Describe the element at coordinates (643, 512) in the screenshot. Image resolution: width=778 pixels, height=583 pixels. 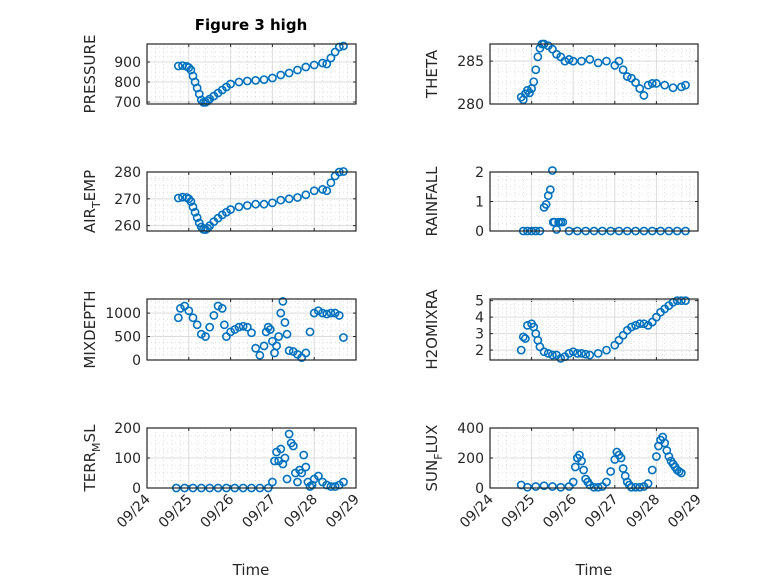
I see `x-tick-label: 09/28` at that location.